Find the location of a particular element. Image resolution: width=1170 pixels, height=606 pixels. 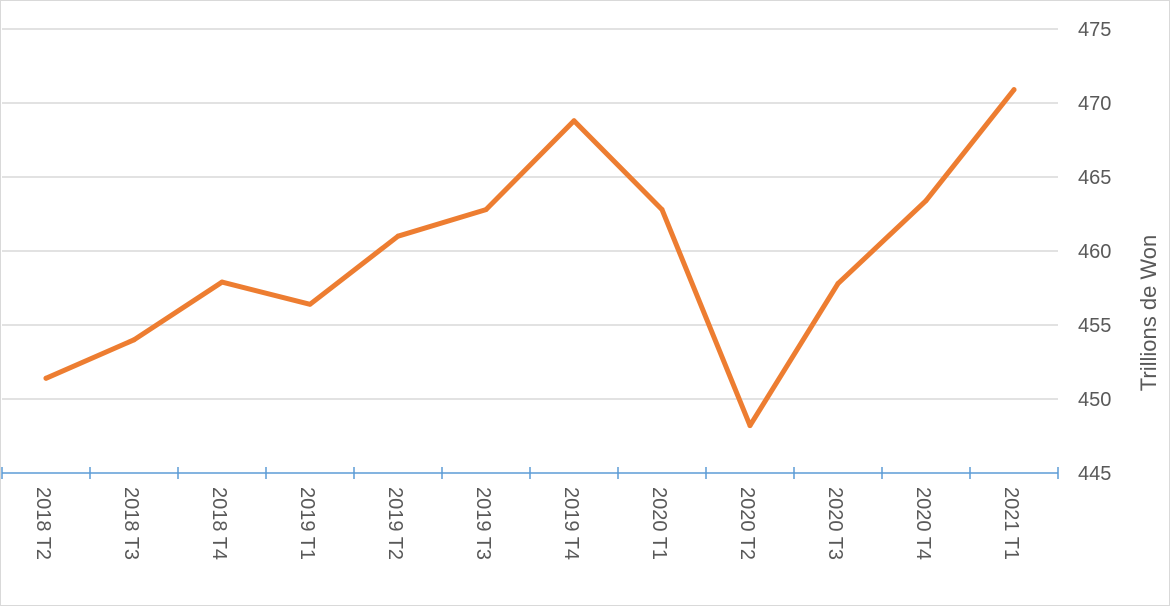

x-tick-label: 2019 T3 is located at coordinates (483, 523).